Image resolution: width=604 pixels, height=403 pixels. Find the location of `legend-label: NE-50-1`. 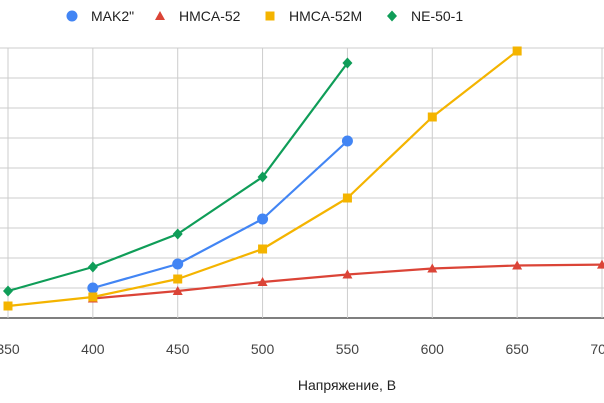

legend-label: NE-50-1 is located at coordinates (437, 16).